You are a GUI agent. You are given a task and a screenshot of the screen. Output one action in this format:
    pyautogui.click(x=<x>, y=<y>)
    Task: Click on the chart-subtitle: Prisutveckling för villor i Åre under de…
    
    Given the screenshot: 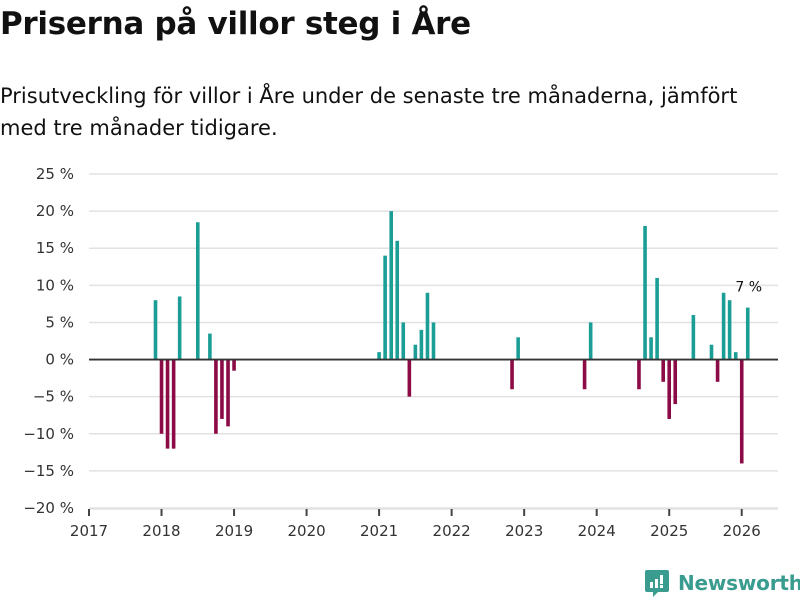 What is the action you would take?
    pyautogui.click(x=369, y=112)
    